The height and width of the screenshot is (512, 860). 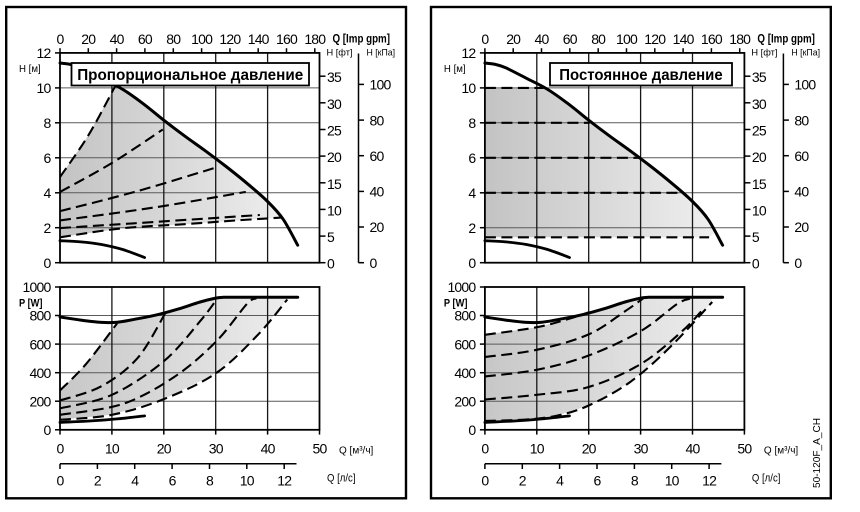 I want to click on svg-text: Постоянное давление, so click(x=640, y=75).